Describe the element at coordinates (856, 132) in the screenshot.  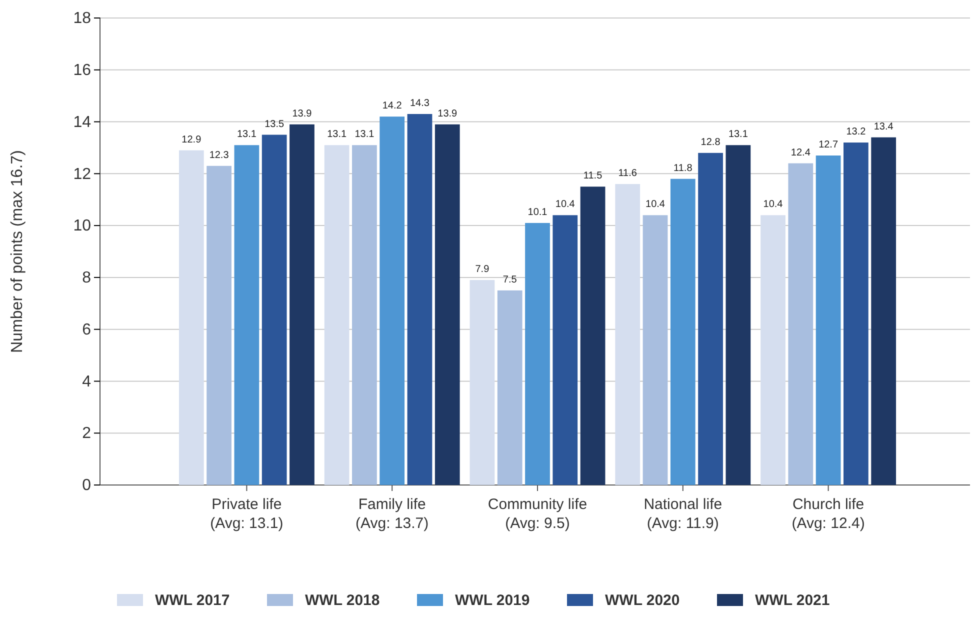
I see `data-label: 13.2` at that location.